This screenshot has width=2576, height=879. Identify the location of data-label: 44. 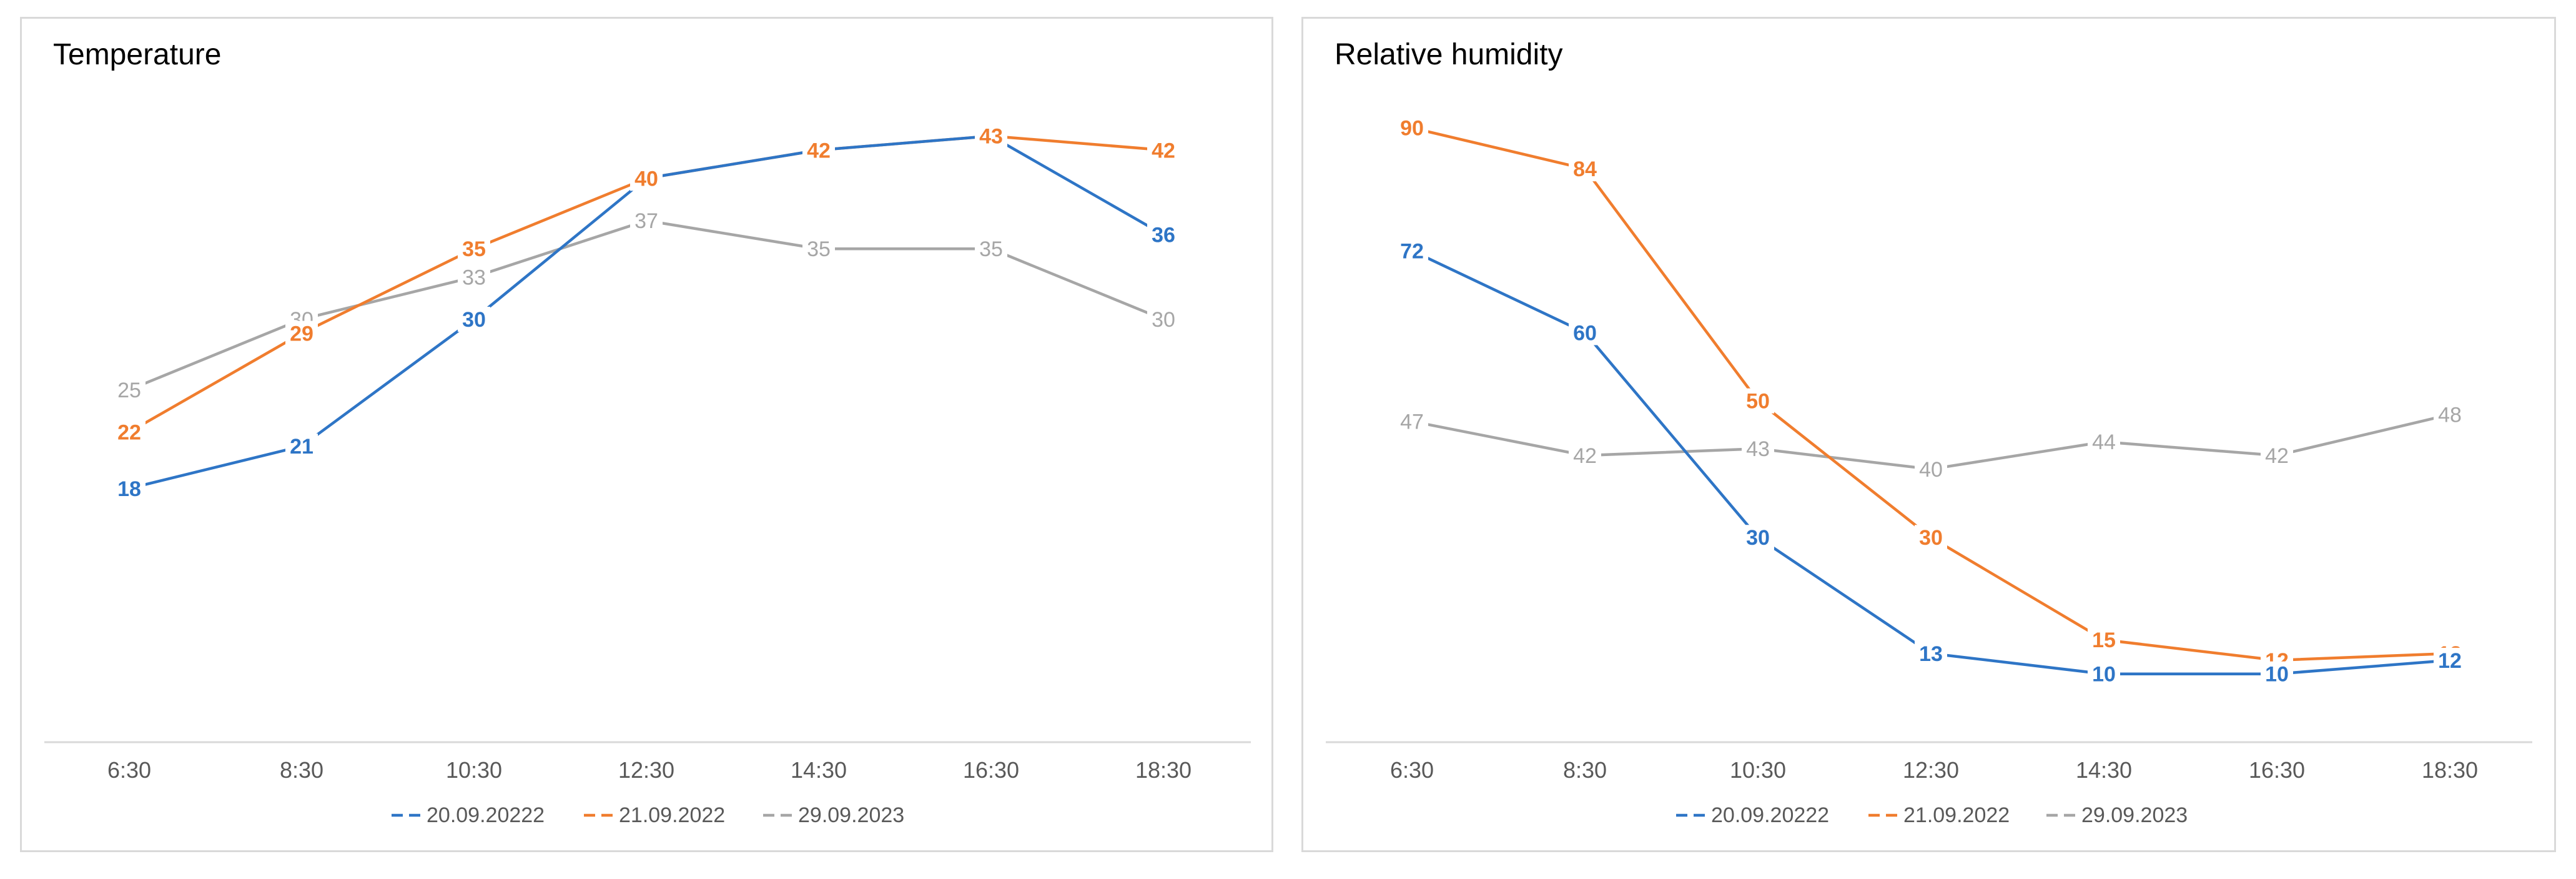
(2104, 442).